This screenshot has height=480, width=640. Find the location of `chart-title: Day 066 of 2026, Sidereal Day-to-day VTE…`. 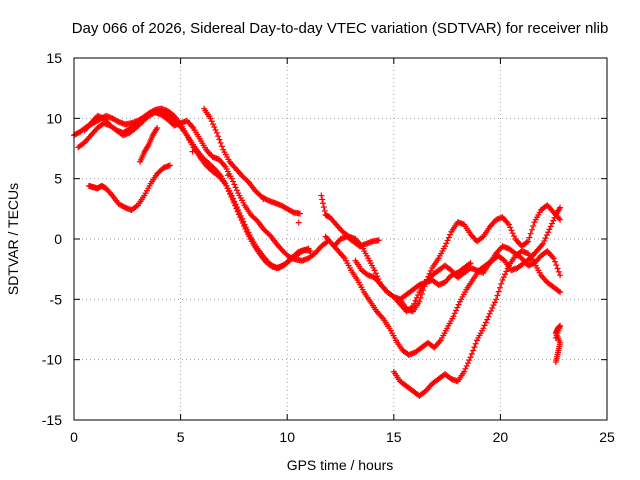

chart-title: Day 066 of 2026, Sidereal Day-to-day VTE… is located at coordinates (340, 28).